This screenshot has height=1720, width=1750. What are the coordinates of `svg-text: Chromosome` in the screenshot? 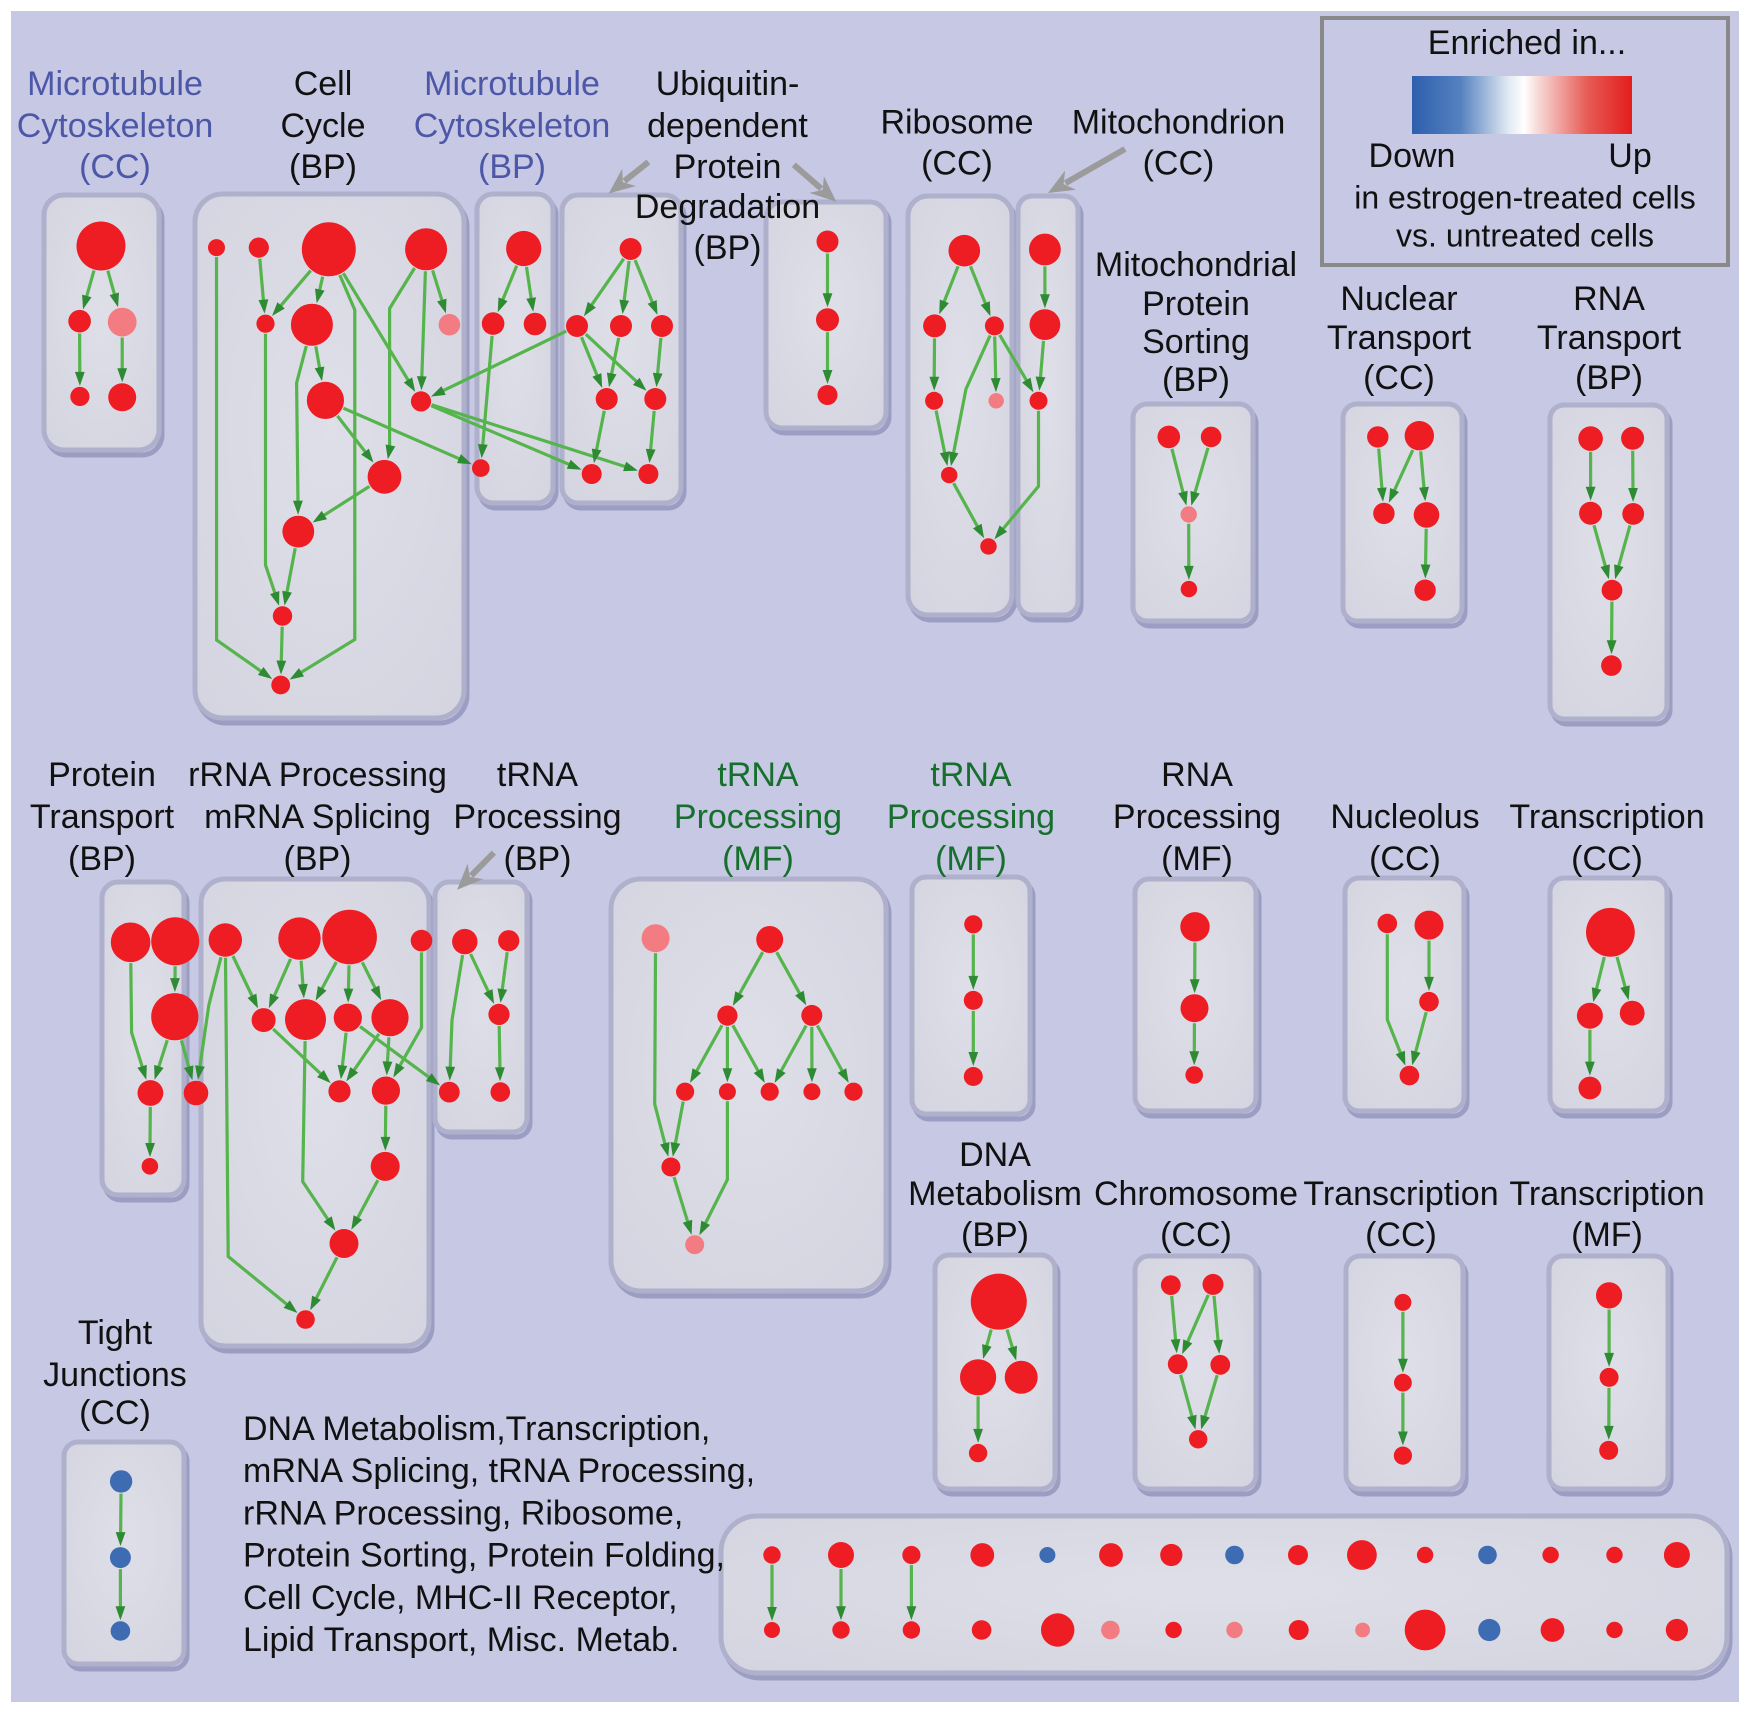 It's located at (1196, 1194).